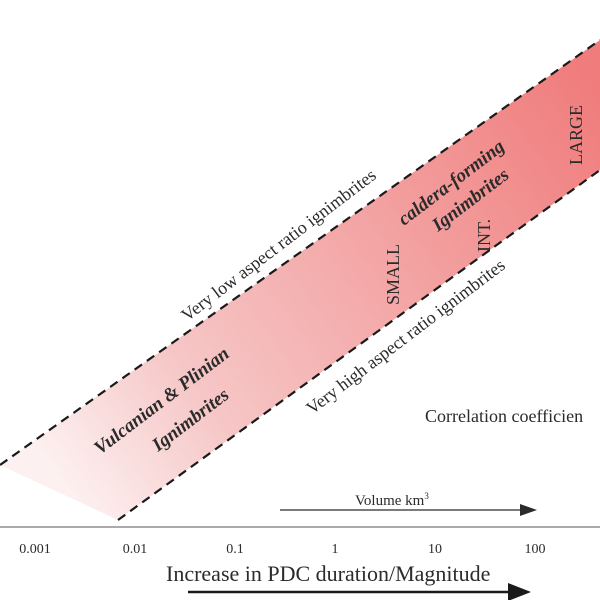 The width and height of the screenshot is (600, 605). I want to click on x-axis-ticks: 0.001 0.01 0.1 1 10 100, so click(282, 549).